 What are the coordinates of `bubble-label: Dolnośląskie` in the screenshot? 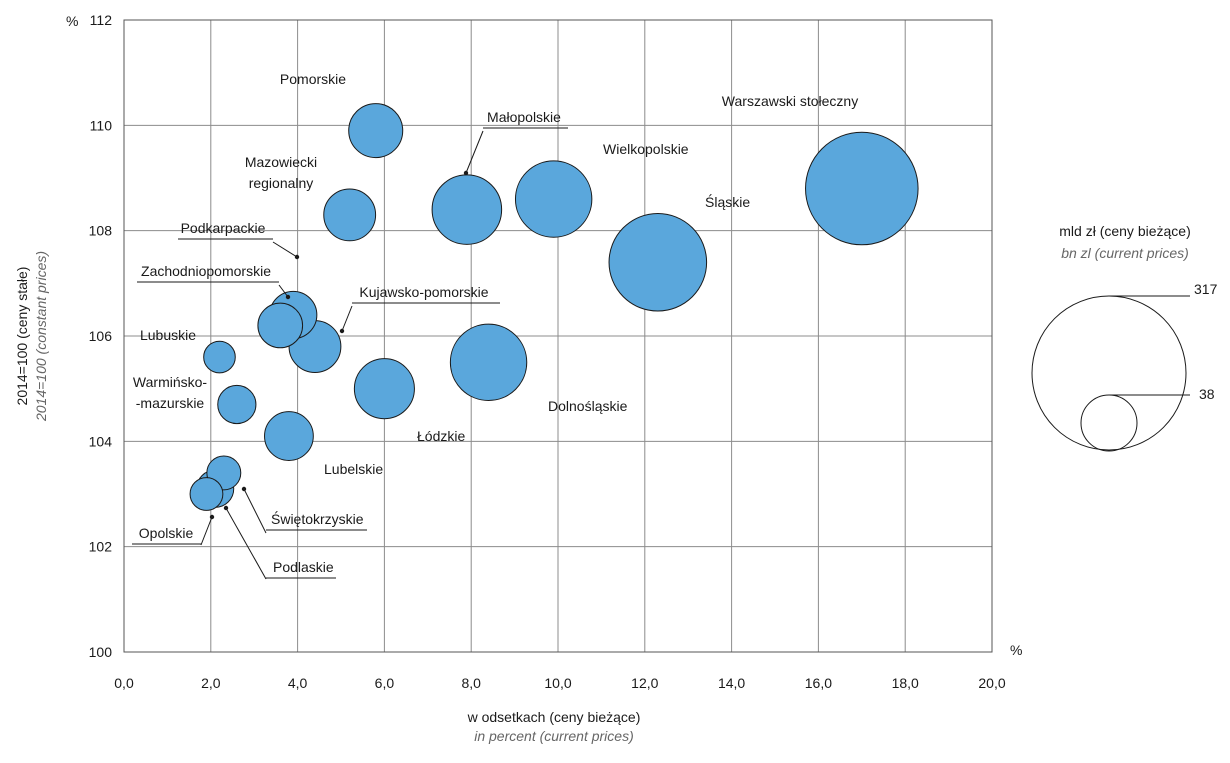 It's located at (588, 406).